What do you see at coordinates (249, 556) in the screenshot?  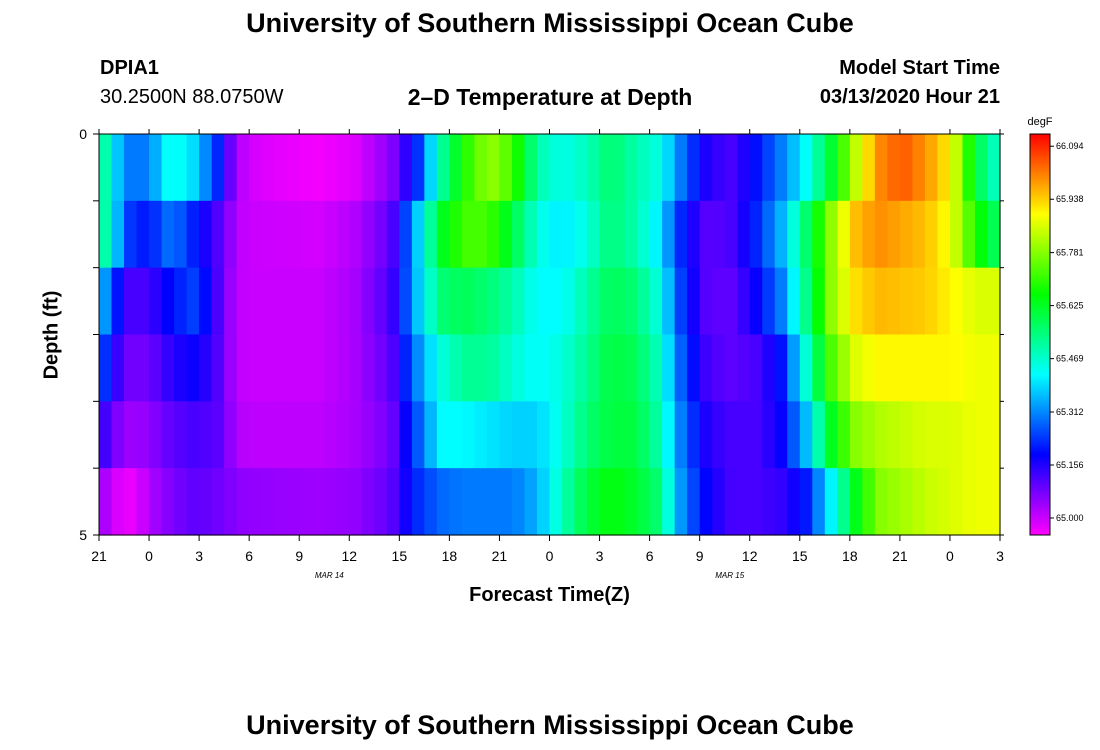 I see `x-tick-label: 6` at bounding box center [249, 556].